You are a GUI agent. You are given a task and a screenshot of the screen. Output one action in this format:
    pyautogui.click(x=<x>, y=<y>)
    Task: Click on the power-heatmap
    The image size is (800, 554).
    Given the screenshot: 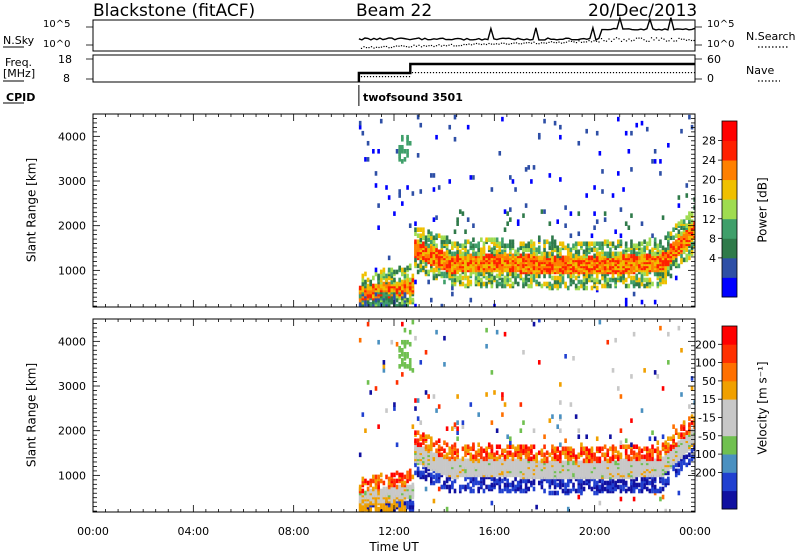 What is the action you would take?
    pyautogui.click(x=526, y=210)
    